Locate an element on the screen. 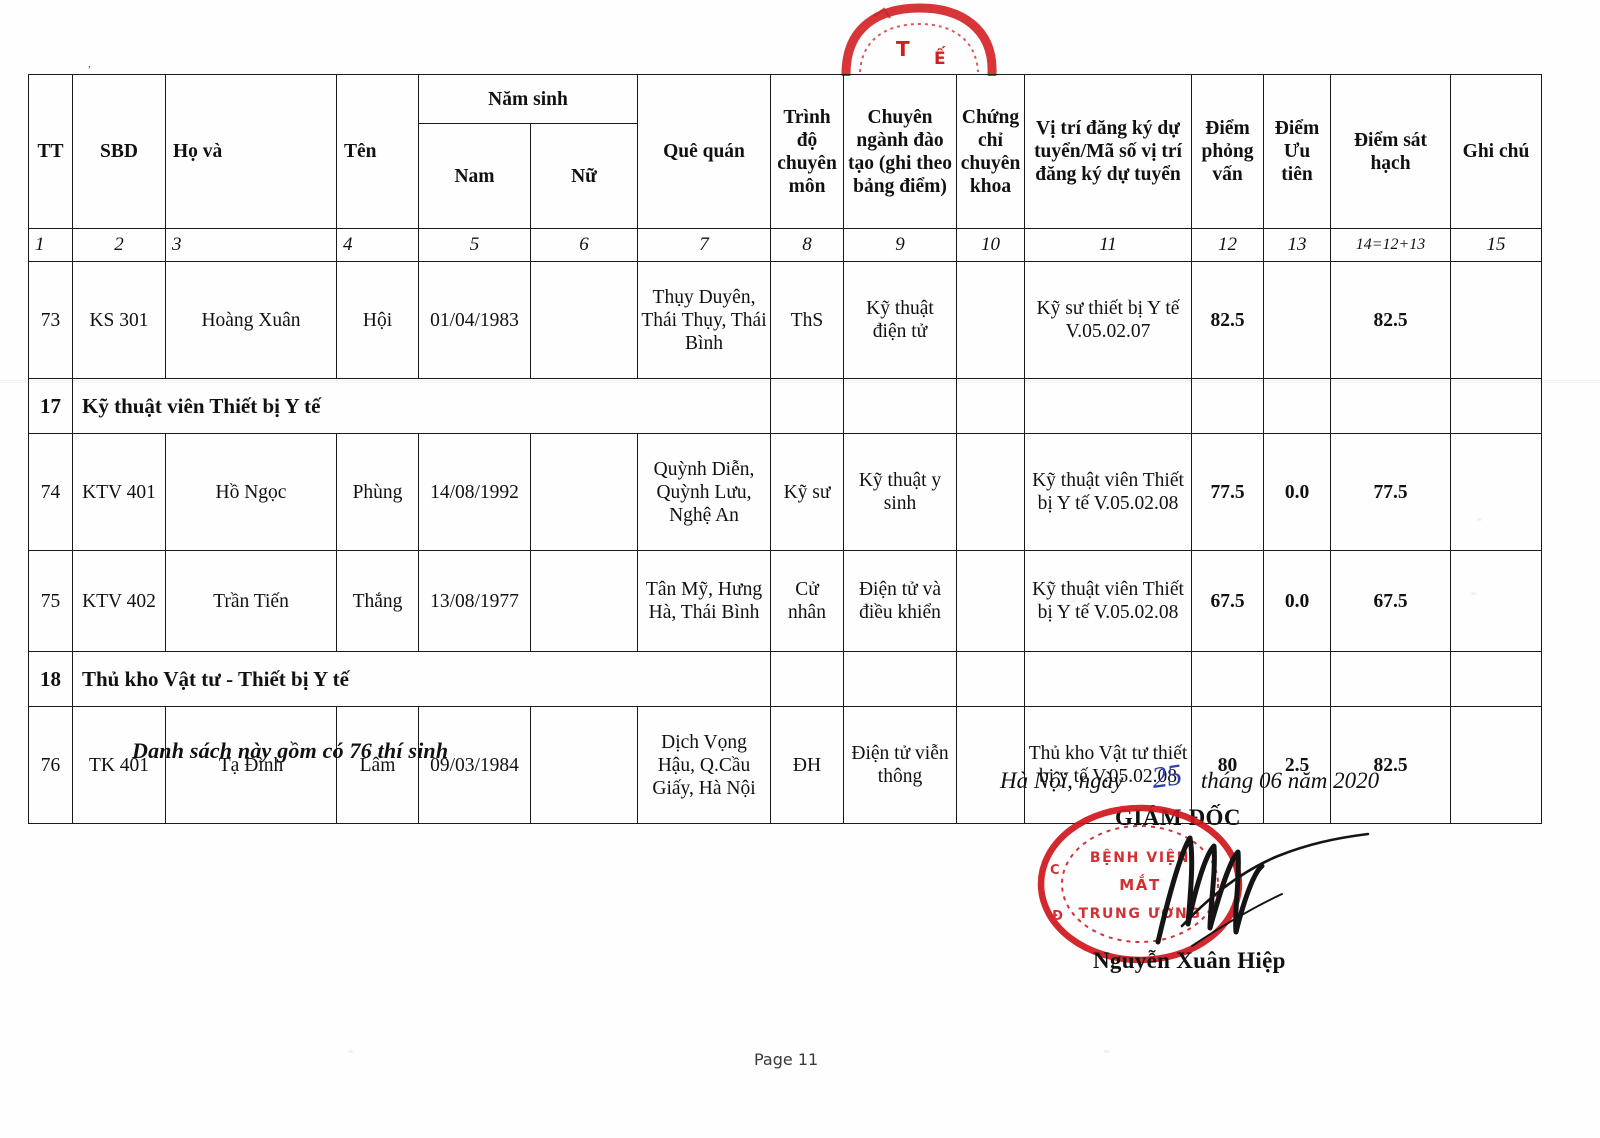 This screenshot has height=1138, width=1600. list-total-note: Danh sách này gồm có 76 thí sinh is located at coordinates (290, 750).